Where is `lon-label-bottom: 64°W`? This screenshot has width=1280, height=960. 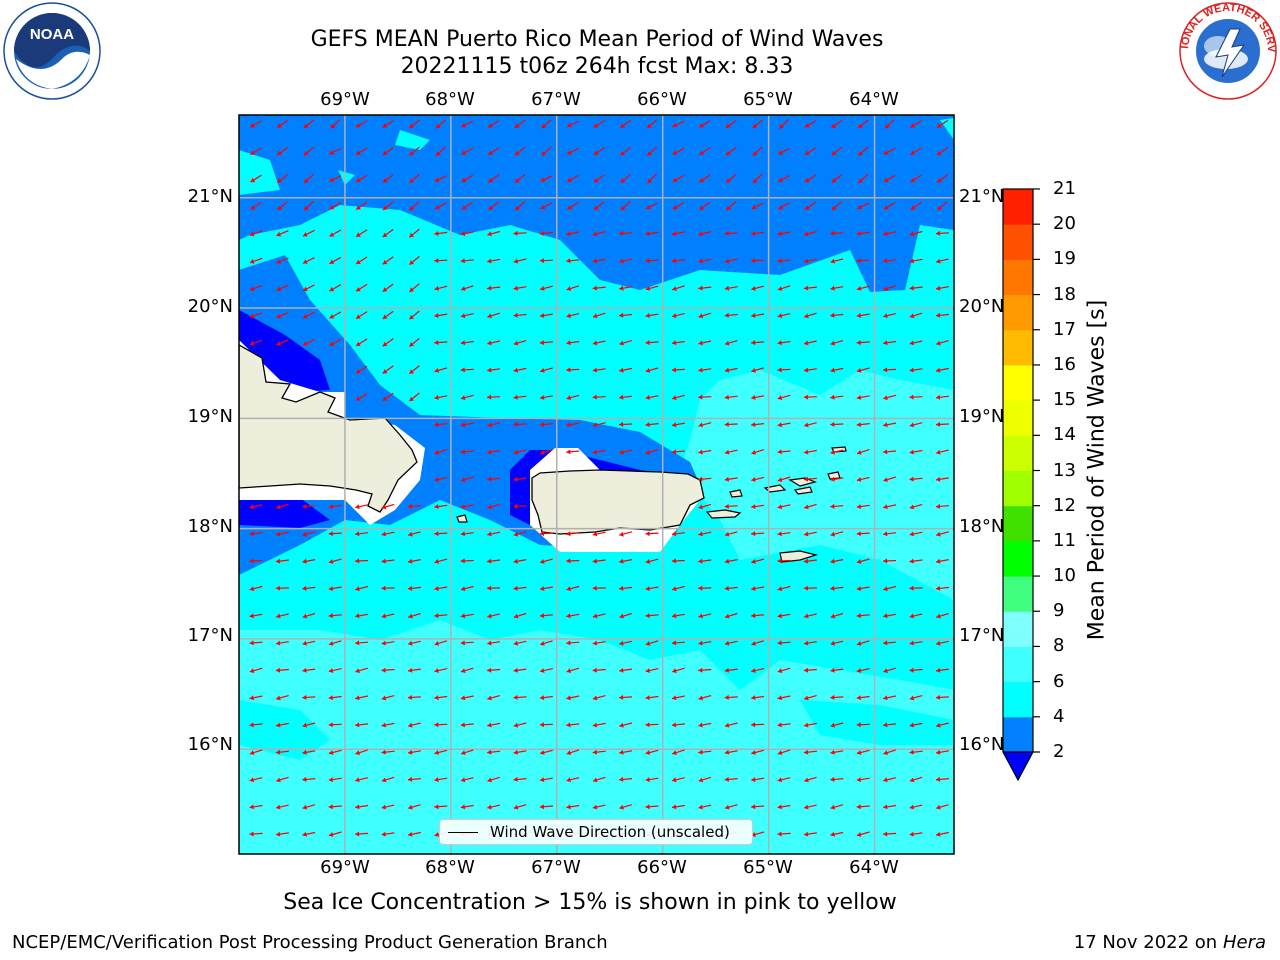 lon-label-bottom: 64°W is located at coordinates (874, 867).